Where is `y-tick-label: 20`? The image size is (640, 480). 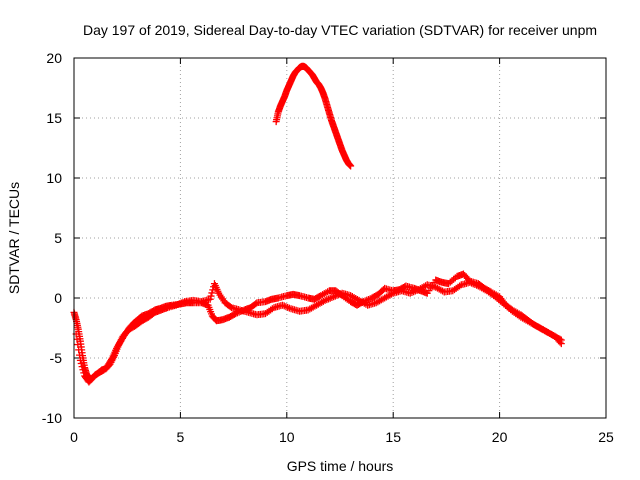
y-tick-label: 20 is located at coordinates (54, 58).